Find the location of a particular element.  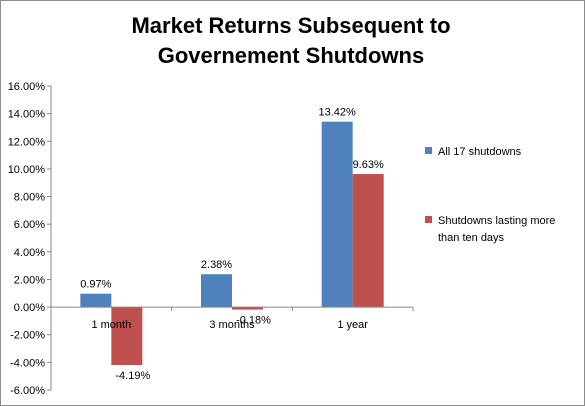

data-label: 9.63% is located at coordinates (368, 165).